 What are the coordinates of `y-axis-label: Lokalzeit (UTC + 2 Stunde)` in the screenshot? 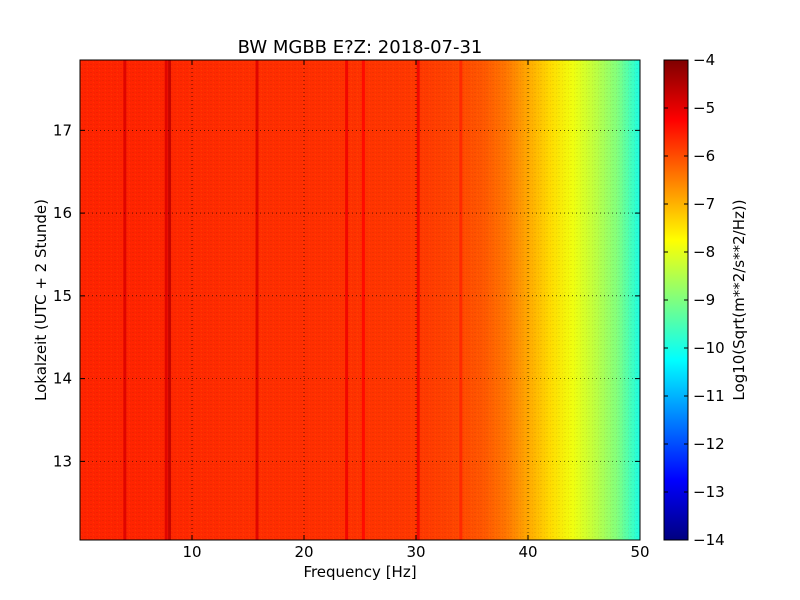 It's located at (41, 300).